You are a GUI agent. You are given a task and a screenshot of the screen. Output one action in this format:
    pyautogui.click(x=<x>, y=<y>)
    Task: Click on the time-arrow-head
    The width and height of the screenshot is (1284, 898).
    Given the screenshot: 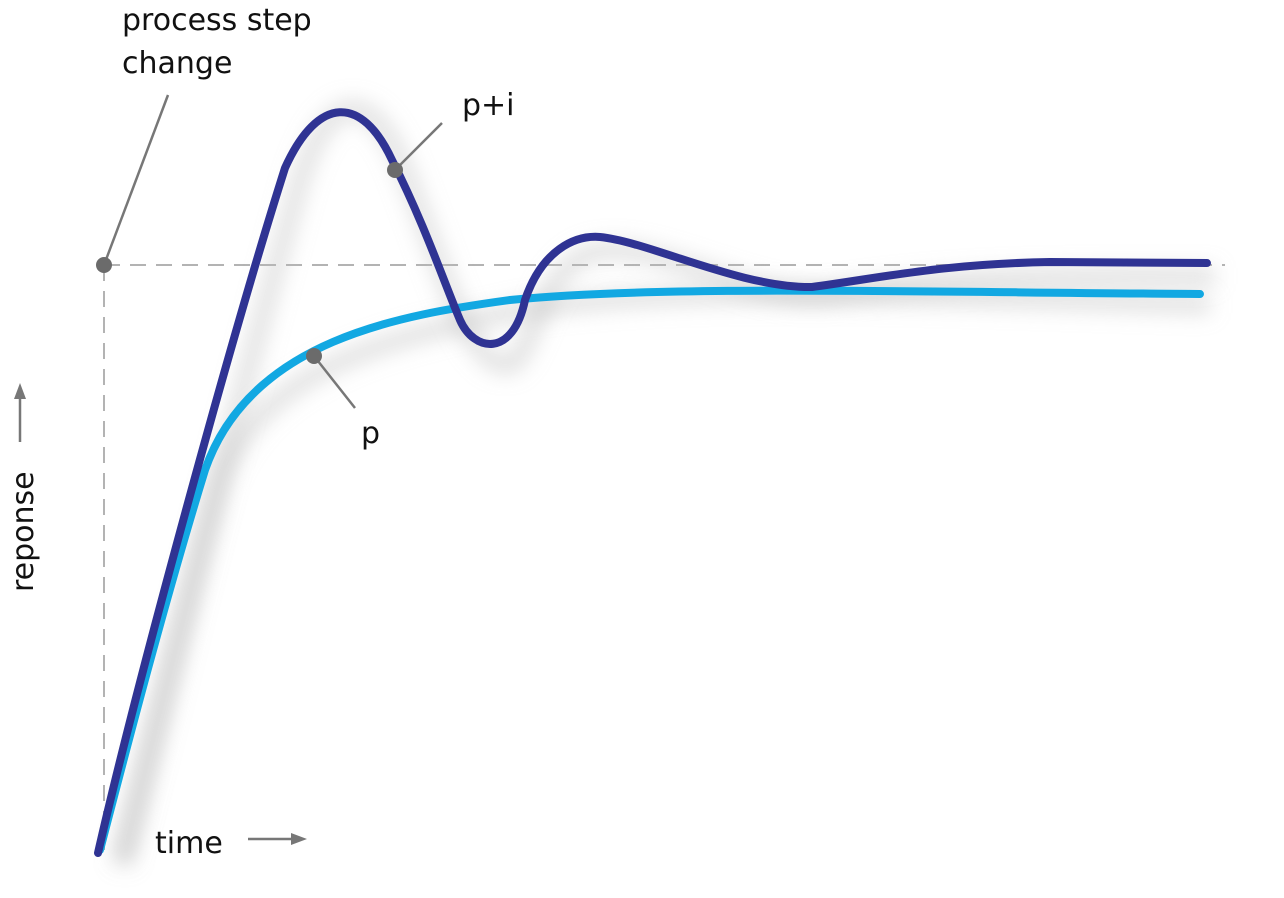 What is the action you would take?
    pyautogui.click(x=299, y=839)
    